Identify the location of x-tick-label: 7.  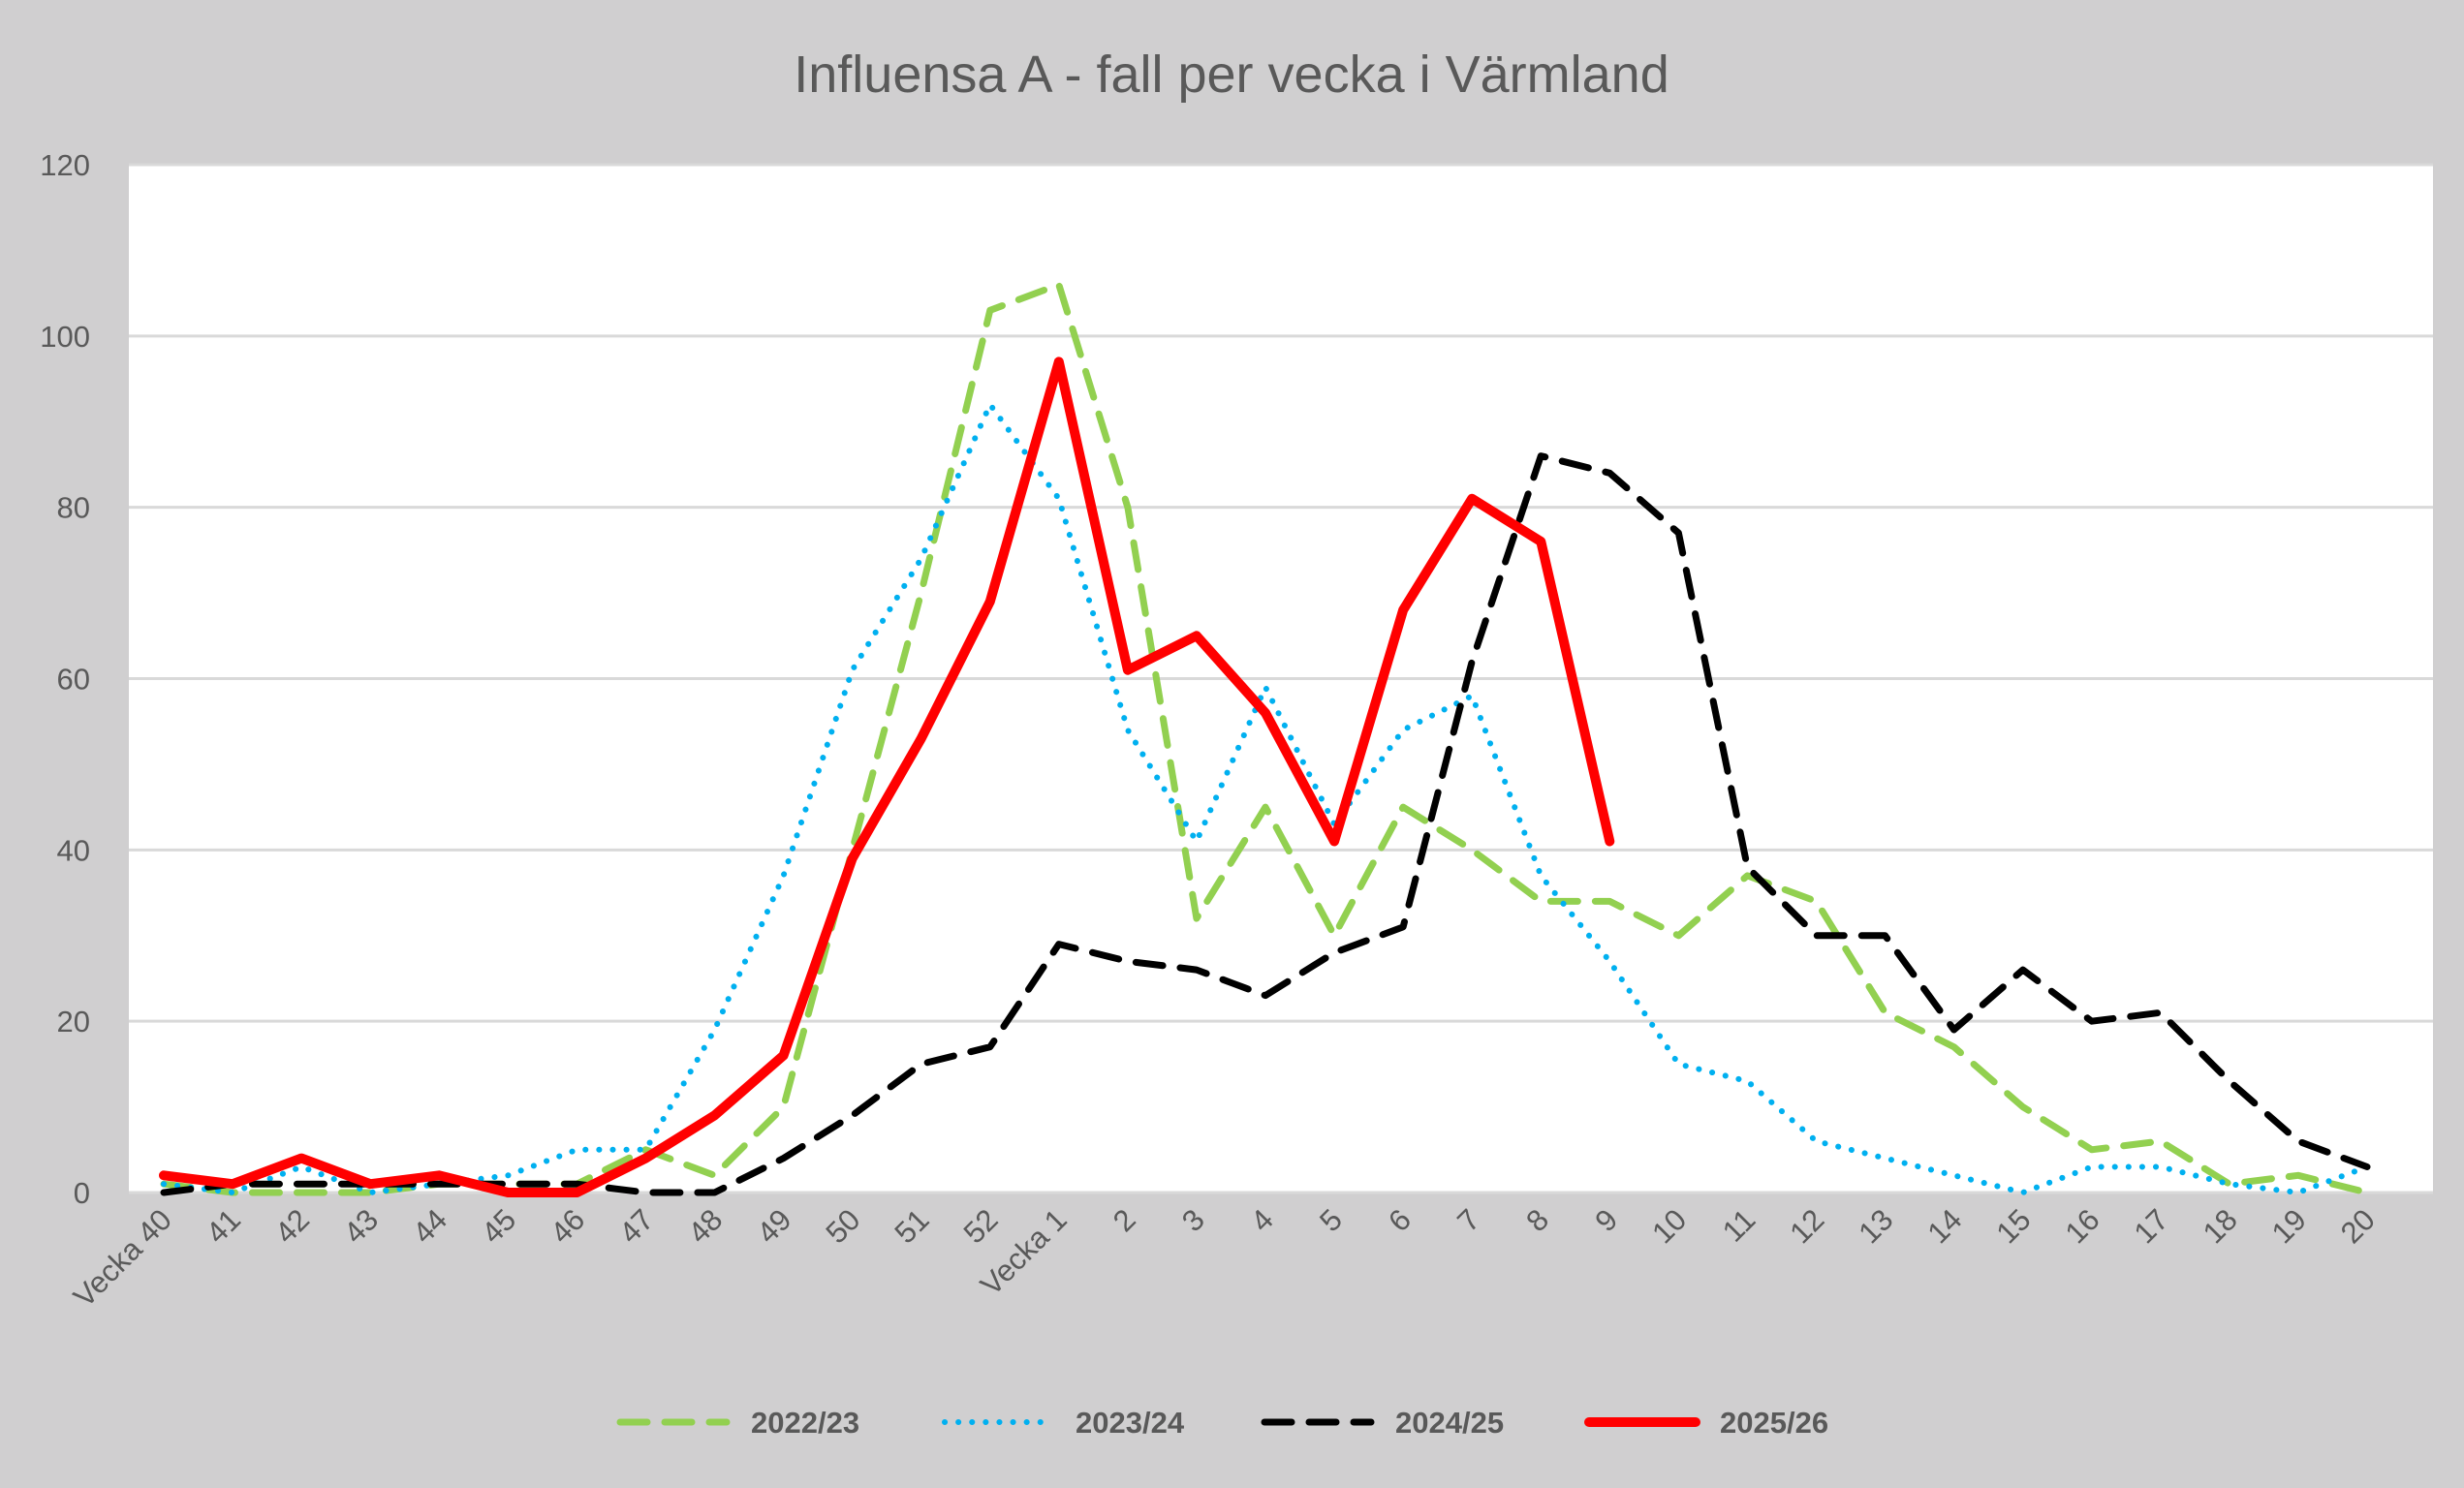
(1468, 1220).